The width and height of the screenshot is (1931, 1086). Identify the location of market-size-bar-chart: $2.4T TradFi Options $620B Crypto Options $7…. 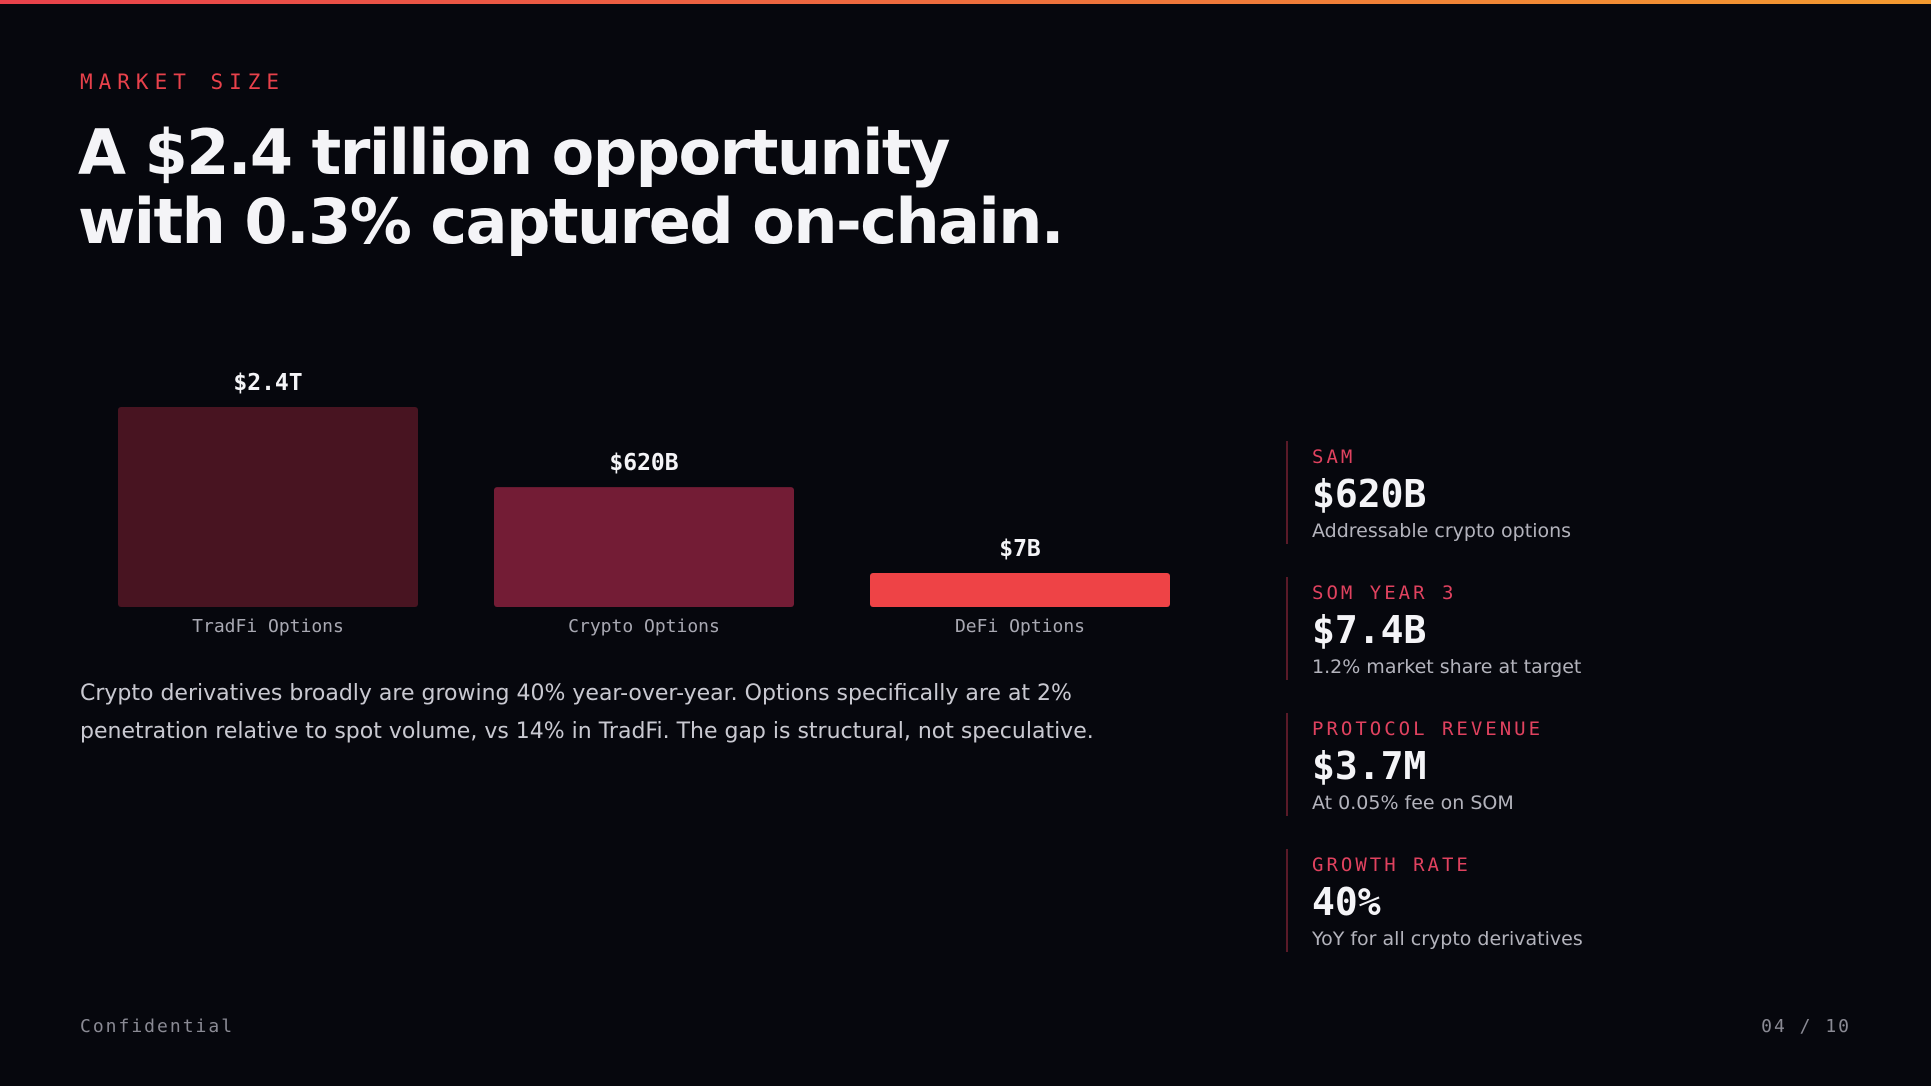
(644, 503).